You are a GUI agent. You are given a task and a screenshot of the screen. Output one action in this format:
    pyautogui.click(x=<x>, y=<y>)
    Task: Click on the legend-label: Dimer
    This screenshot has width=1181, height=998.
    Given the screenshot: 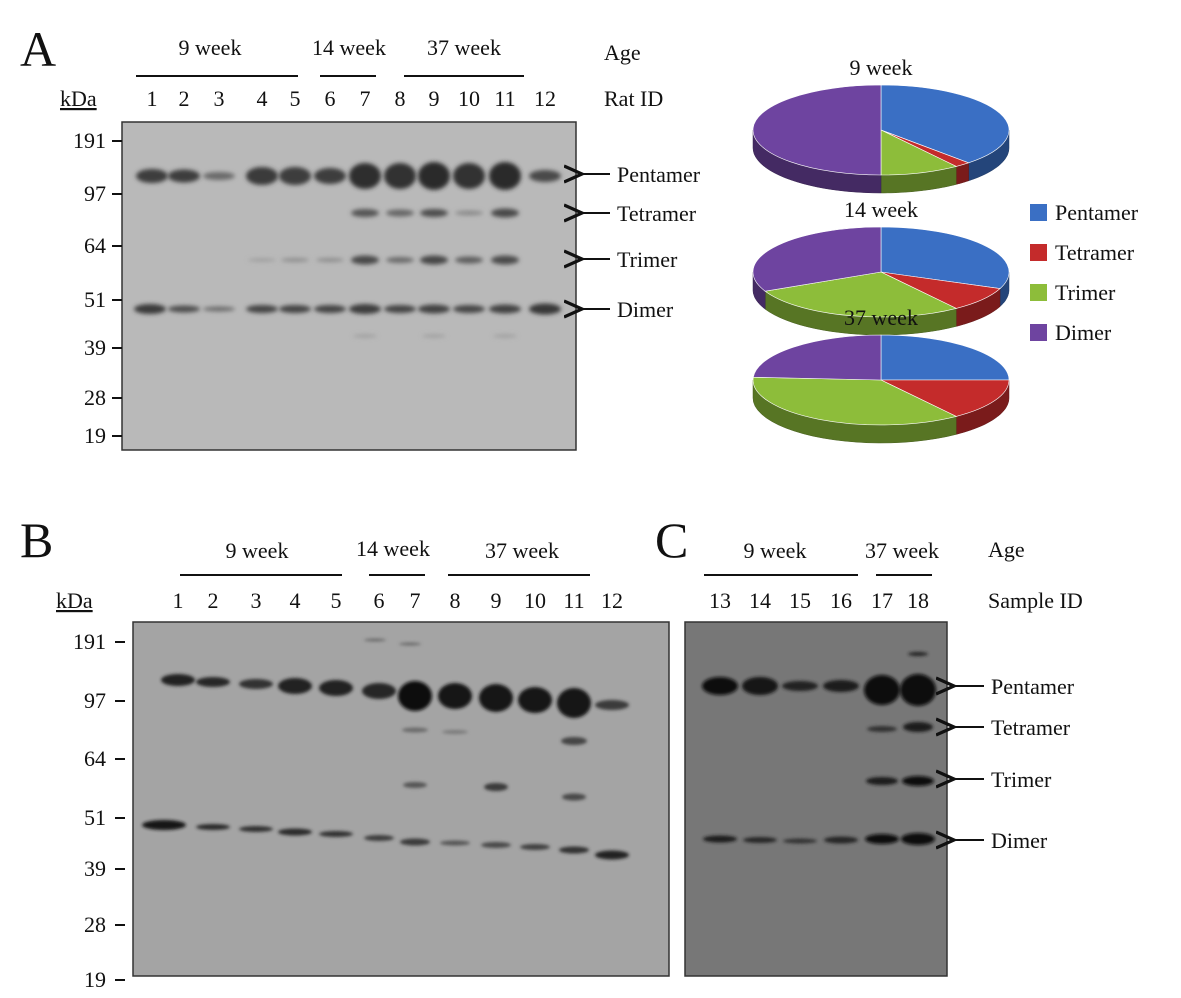 What is the action you would take?
    pyautogui.click(x=1083, y=332)
    